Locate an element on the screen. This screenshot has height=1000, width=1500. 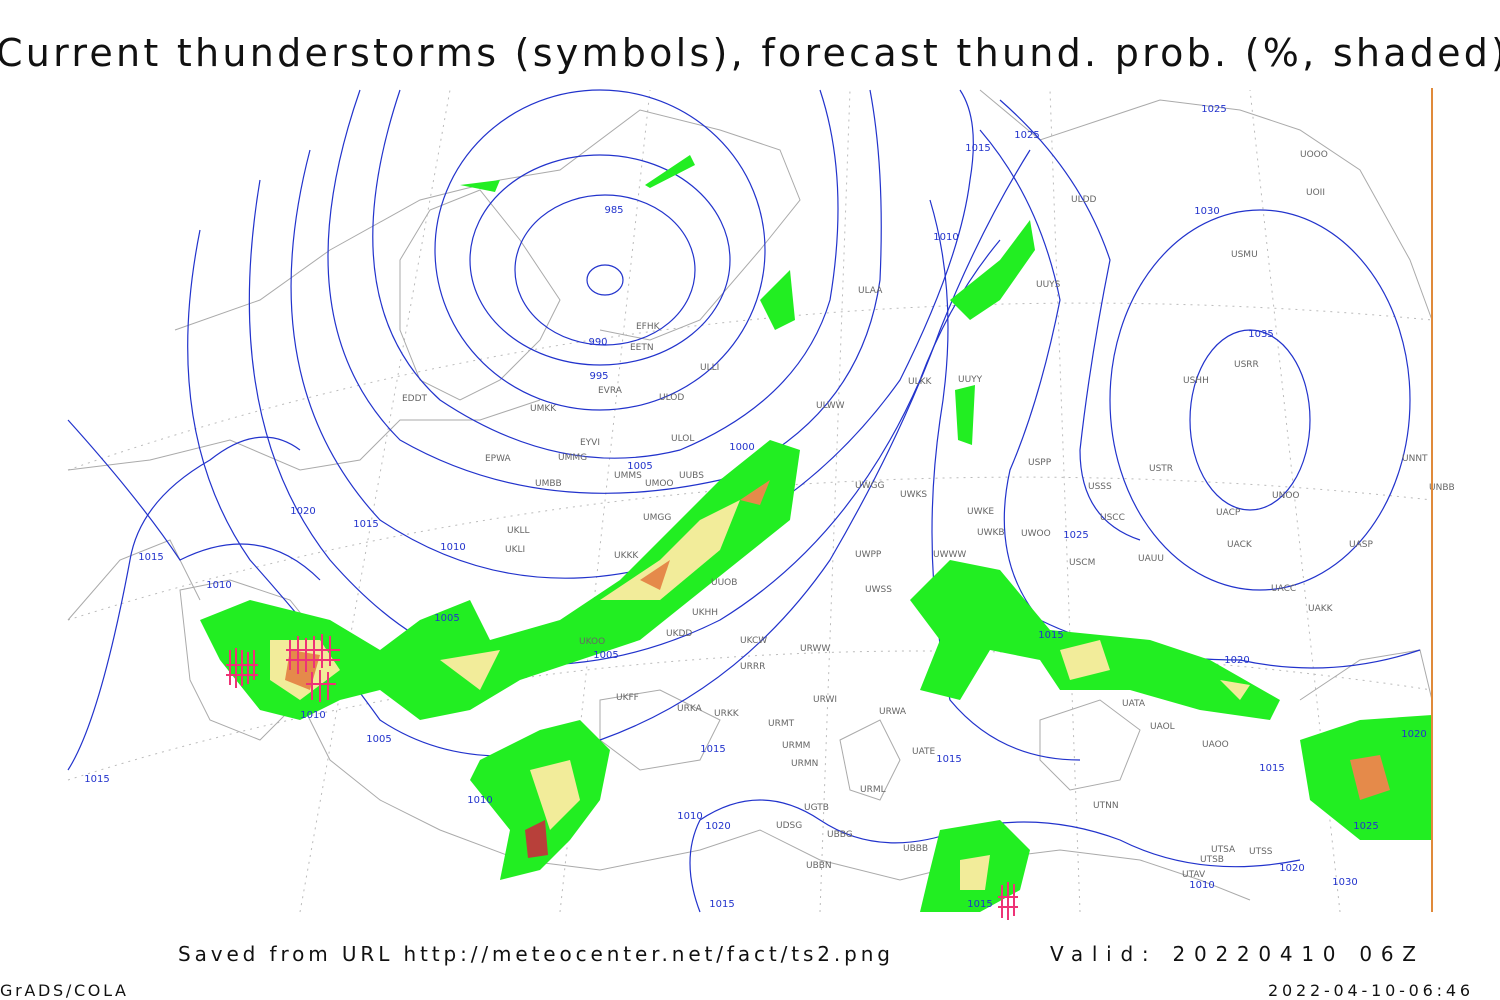
station-label: UMMS is located at coordinates (628, 476).